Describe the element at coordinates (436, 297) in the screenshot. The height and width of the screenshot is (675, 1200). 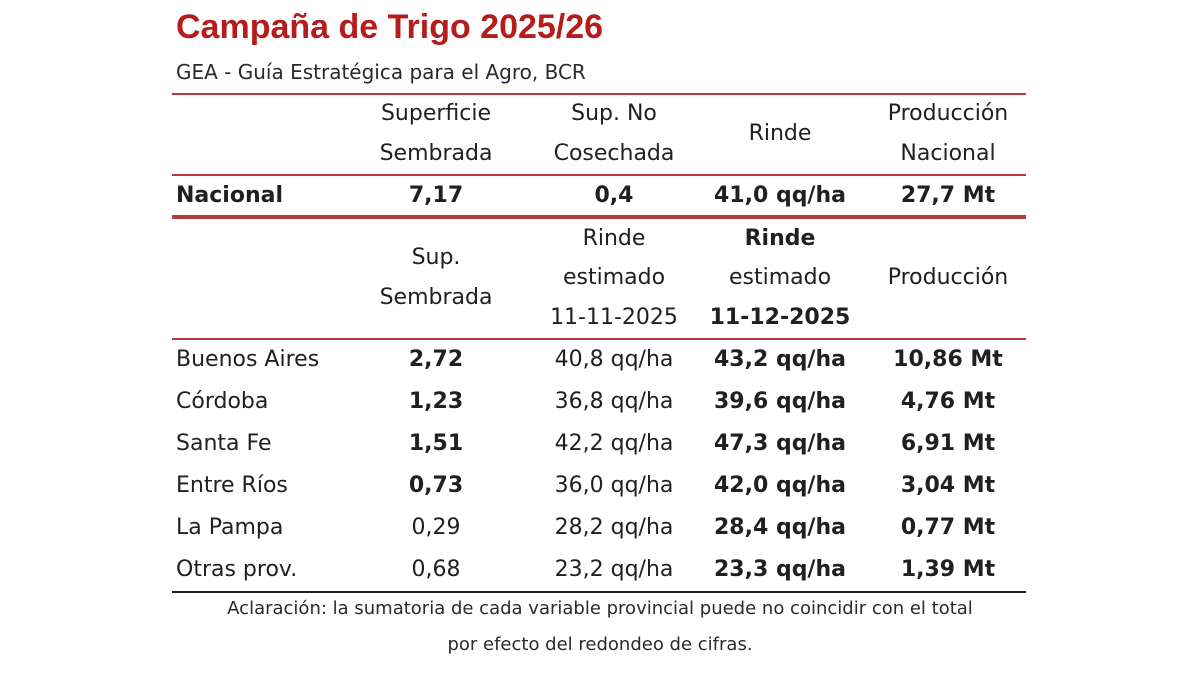
I see `prov-header-sup-line2: Sembrada` at that location.